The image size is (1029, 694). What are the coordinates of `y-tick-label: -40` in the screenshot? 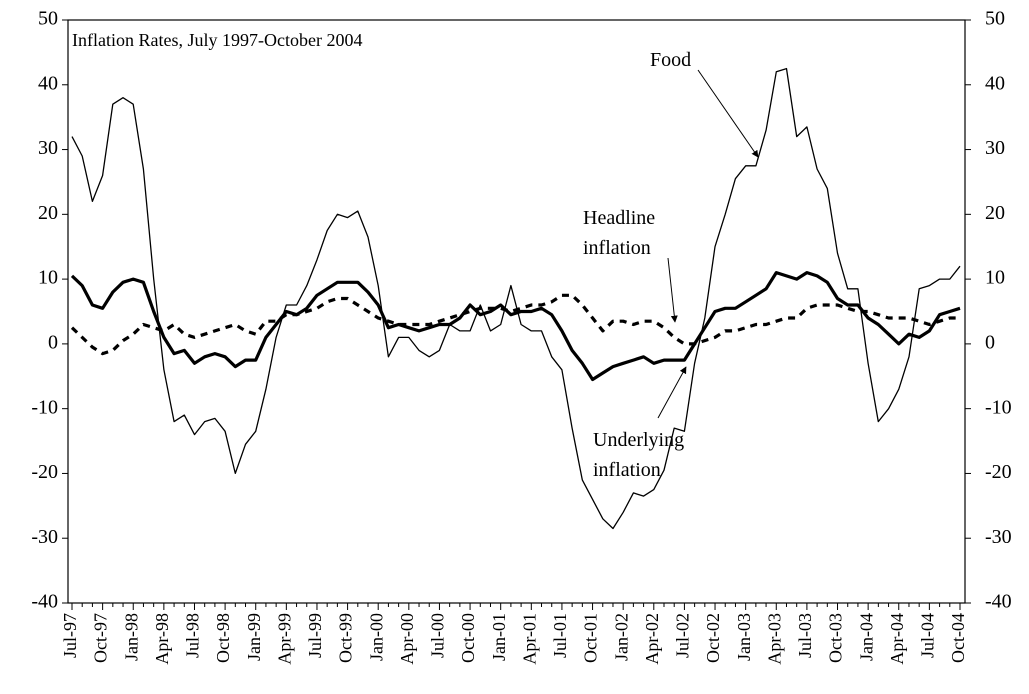 It's located at (44, 602).